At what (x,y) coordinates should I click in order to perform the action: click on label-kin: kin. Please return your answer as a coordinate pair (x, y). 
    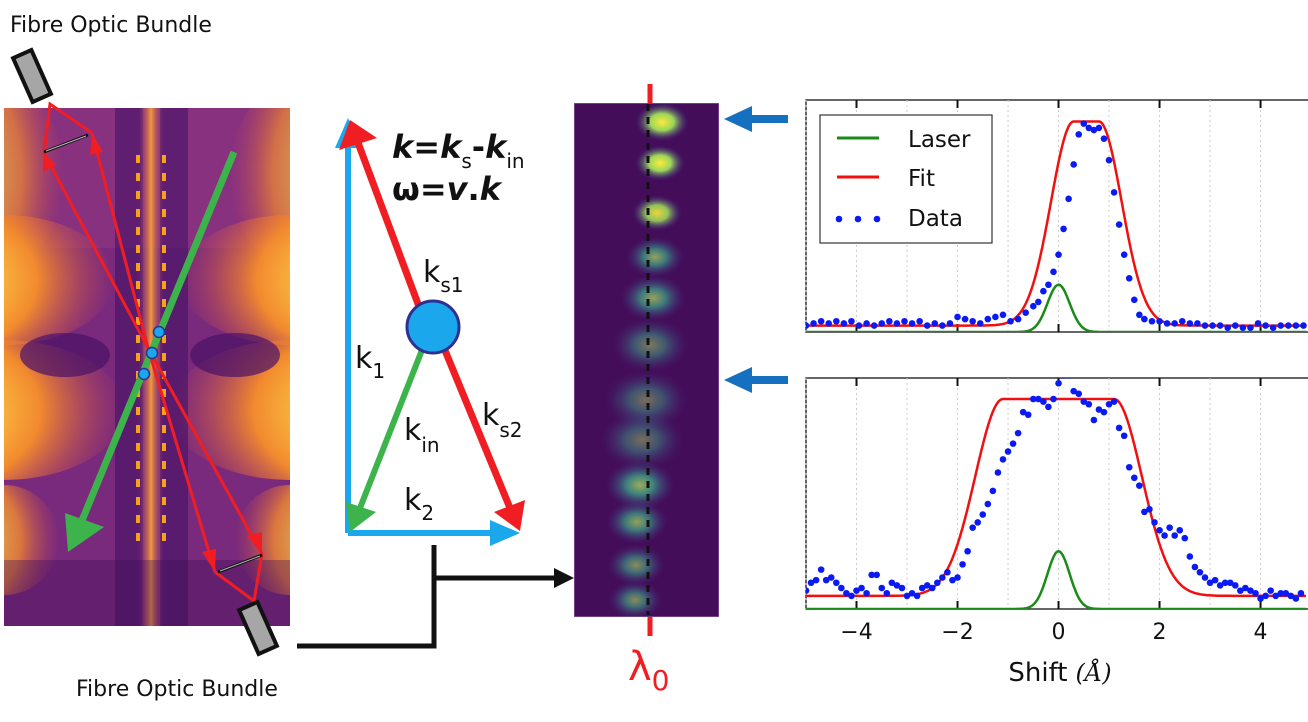
    Looking at the image, I should click on (422, 435).